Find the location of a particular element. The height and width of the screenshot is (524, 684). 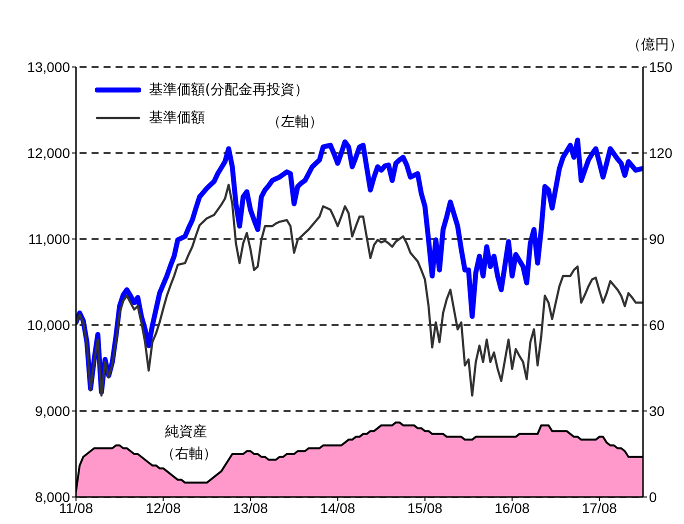

y2-tick-label: 120 is located at coordinates (661, 152).